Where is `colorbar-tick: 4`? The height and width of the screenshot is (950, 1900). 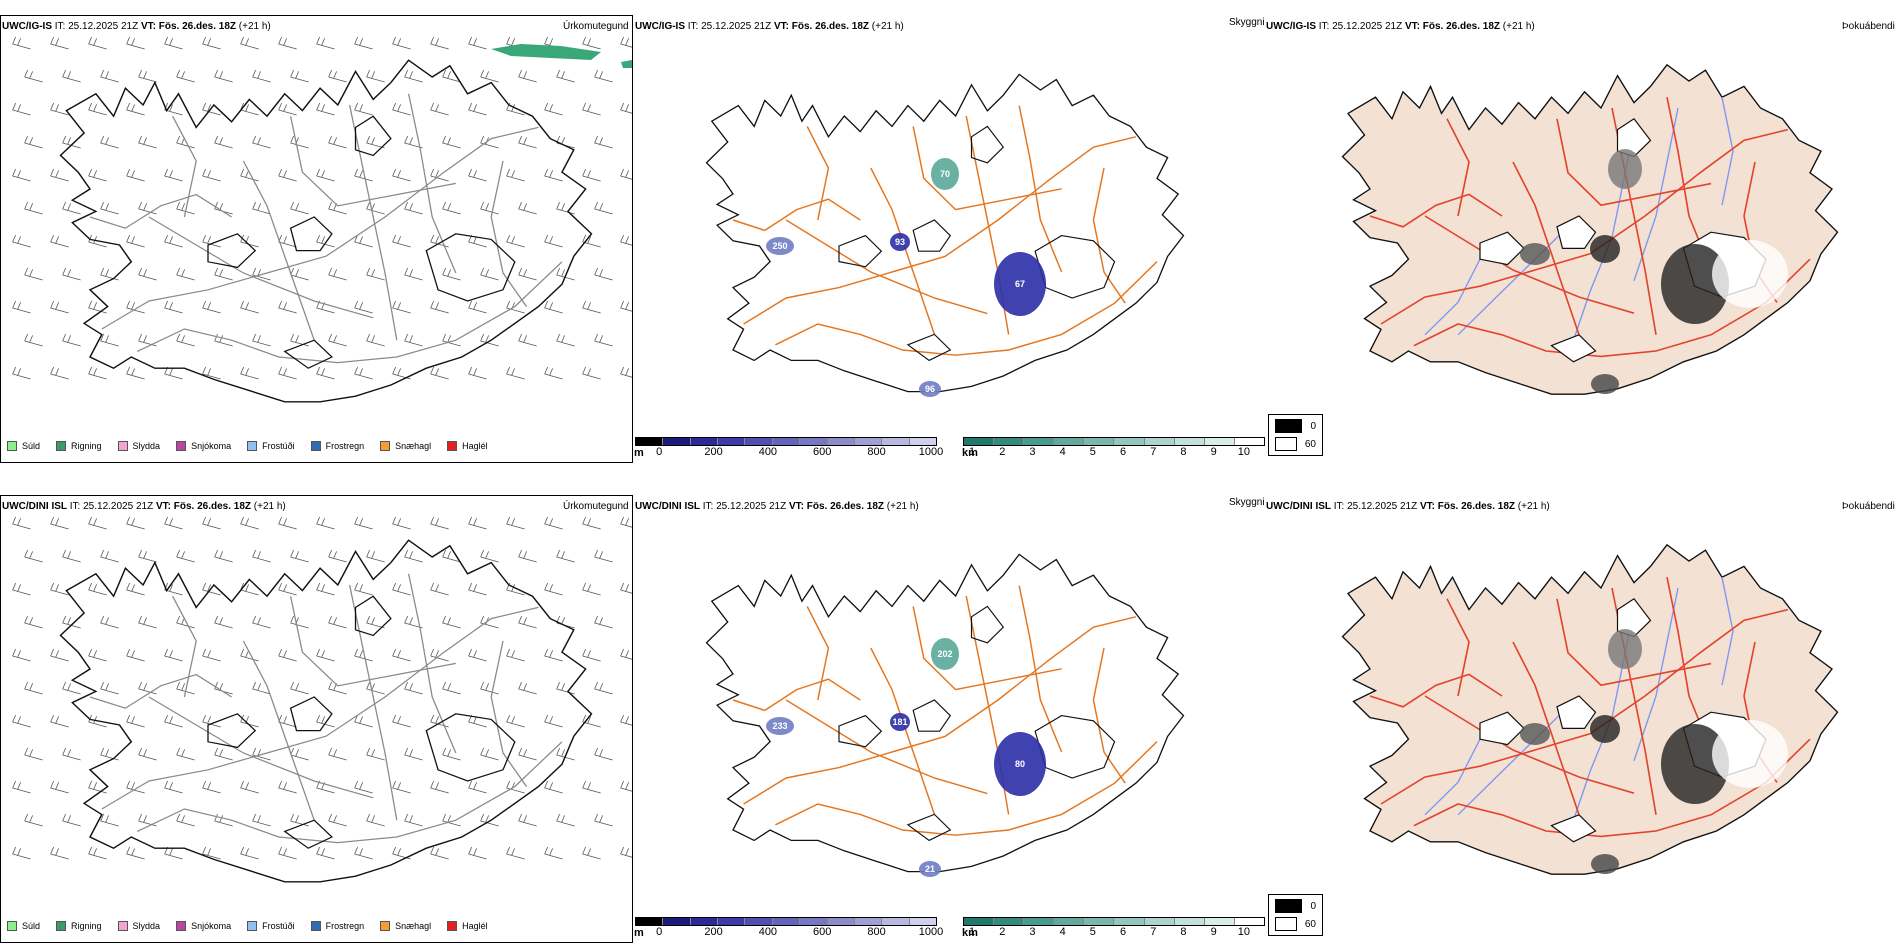 colorbar-tick: 4 is located at coordinates (1062, 932).